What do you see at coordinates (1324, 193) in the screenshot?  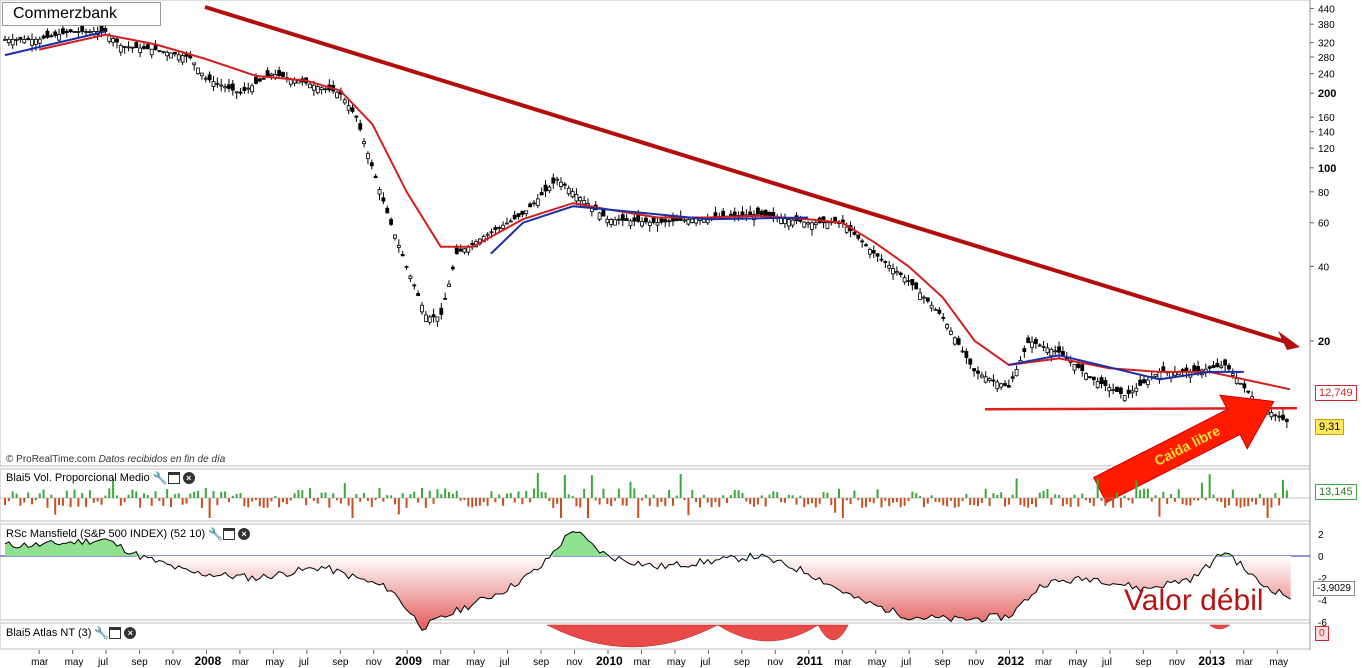 I see `y-tick-label: 80` at bounding box center [1324, 193].